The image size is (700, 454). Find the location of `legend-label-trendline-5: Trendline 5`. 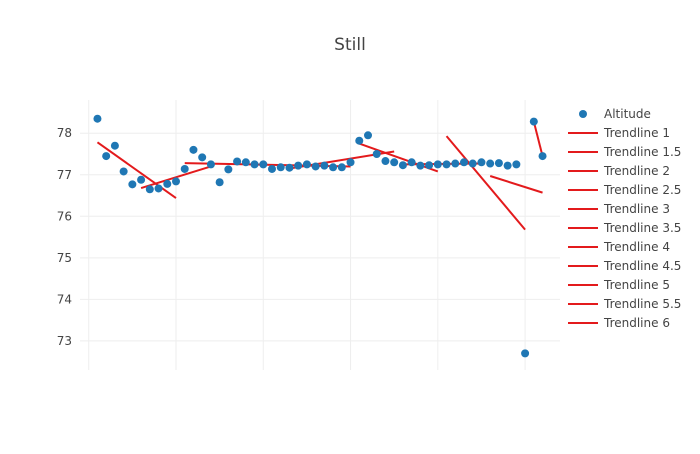

legend-label-trendline-5: Trendline 5 is located at coordinates (636, 285).